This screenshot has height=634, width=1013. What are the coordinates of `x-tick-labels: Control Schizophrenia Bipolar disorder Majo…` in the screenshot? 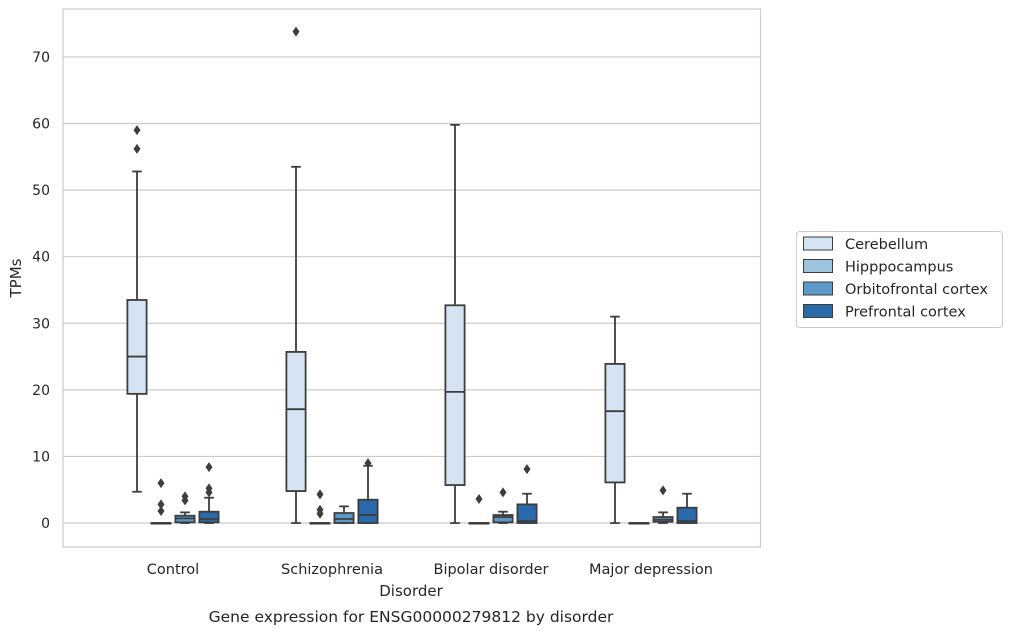 It's located at (430, 570).